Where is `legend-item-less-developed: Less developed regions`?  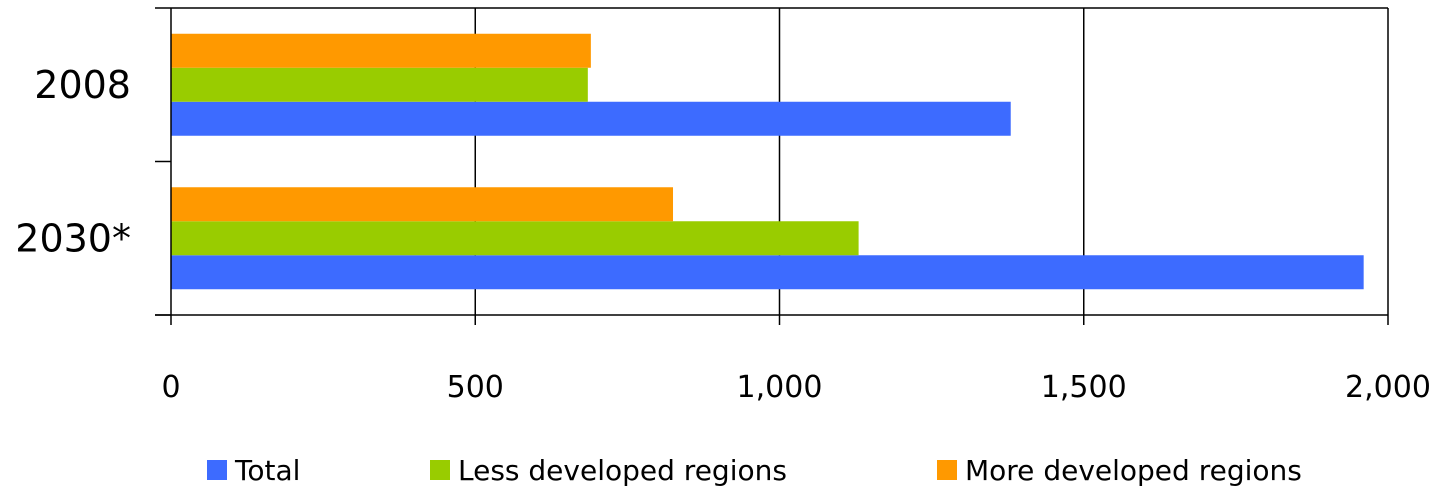
legend-item-less-developed: Less developed regions is located at coordinates (608, 470).